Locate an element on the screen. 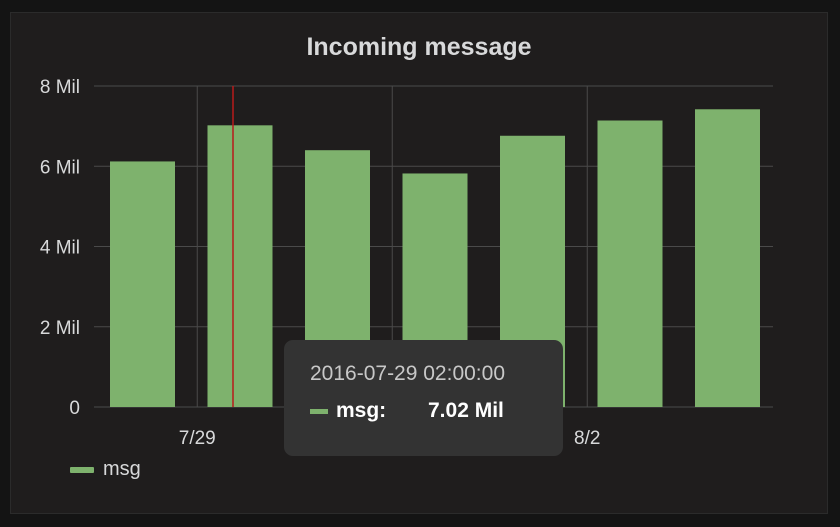 The height and width of the screenshot is (527, 840). tooltip-value: 7.02 Mil is located at coordinates (466, 410).